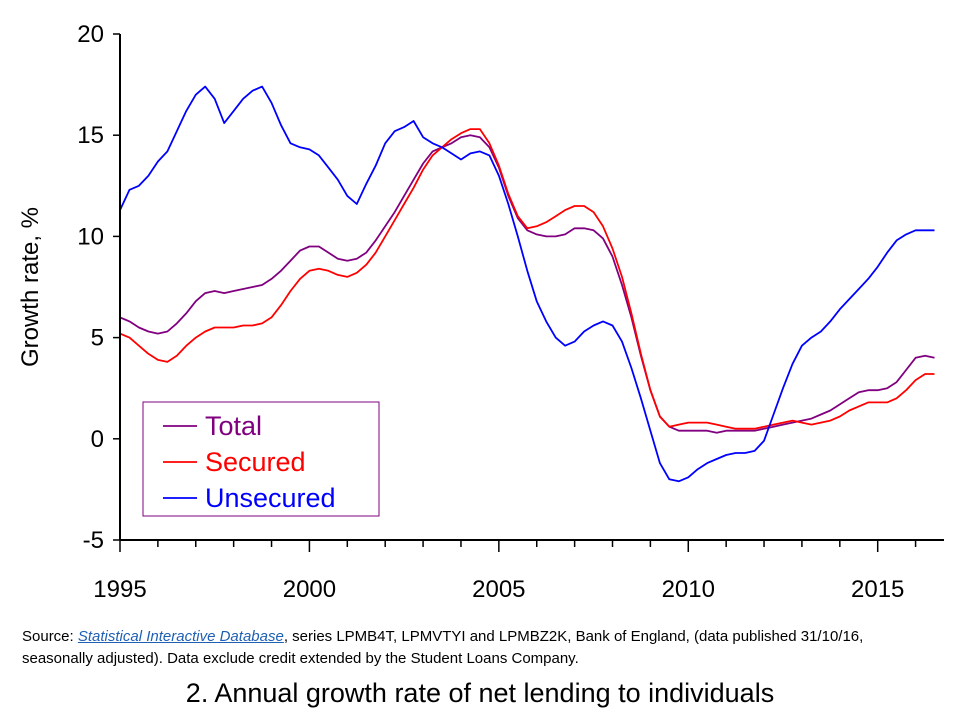 This screenshot has height=720, width=960. Describe the element at coordinates (93, 540) in the screenshot. I see `y-tick-label: -5` at that location.